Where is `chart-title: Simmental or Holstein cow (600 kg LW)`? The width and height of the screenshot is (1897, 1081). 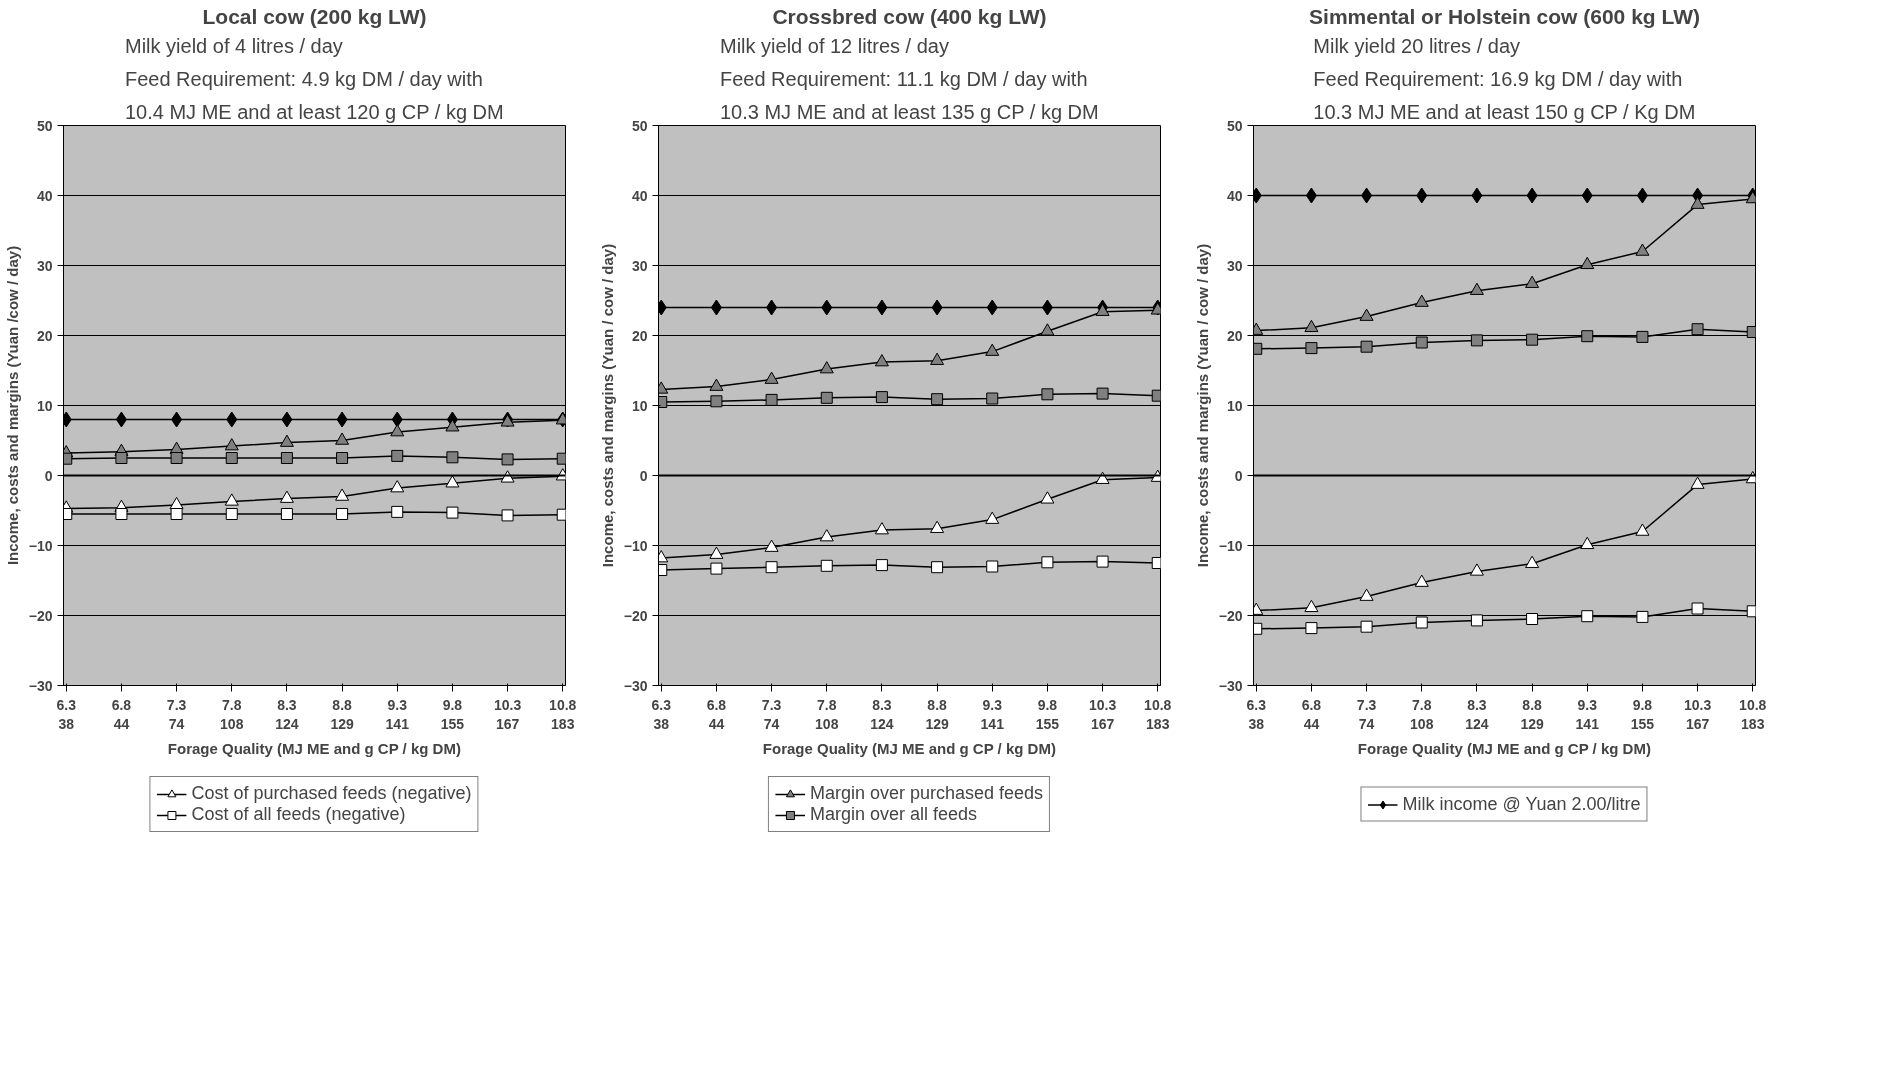
chart-title: Simmental or Holstein cow (600 kg LW) is located at coordinates (1504, 16).